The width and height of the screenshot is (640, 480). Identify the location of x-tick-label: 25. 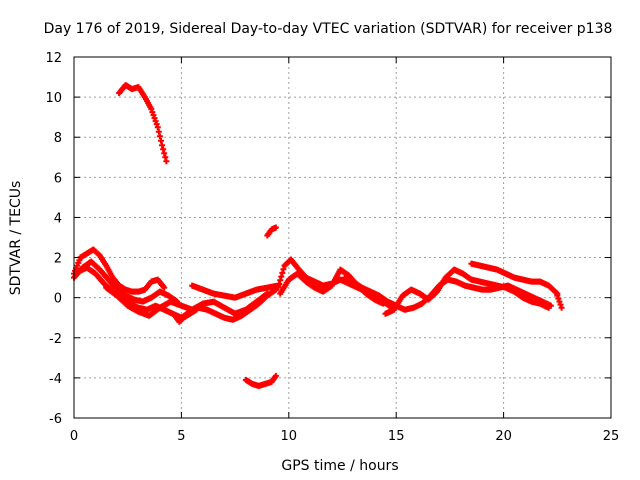
(611, 436).